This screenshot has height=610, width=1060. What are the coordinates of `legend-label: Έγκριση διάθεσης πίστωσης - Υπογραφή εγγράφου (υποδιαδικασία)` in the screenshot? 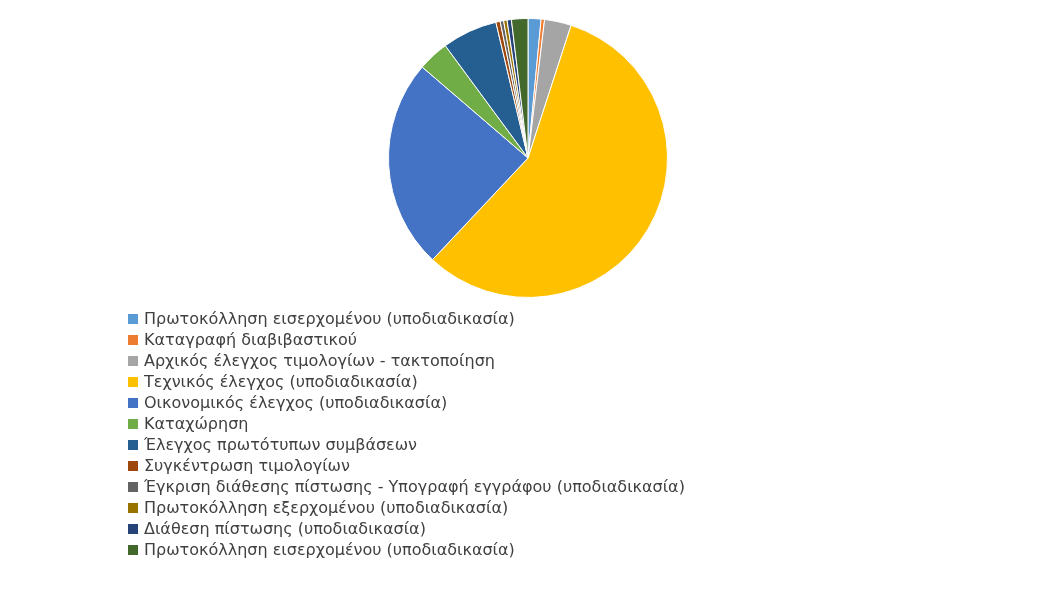 It's located at (414, 486).